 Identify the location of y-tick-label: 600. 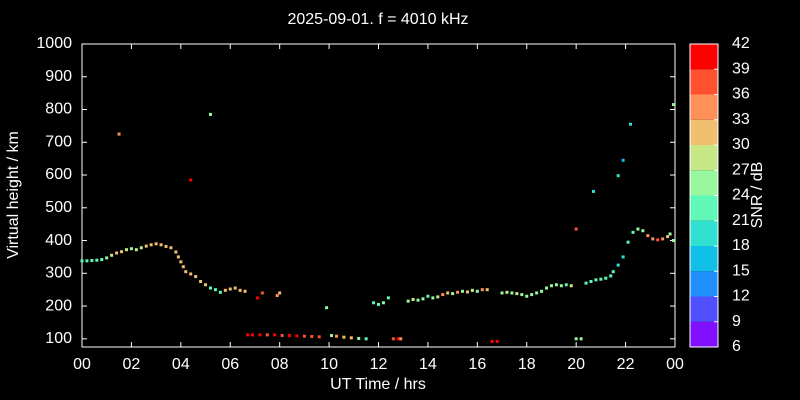
(58, 174).